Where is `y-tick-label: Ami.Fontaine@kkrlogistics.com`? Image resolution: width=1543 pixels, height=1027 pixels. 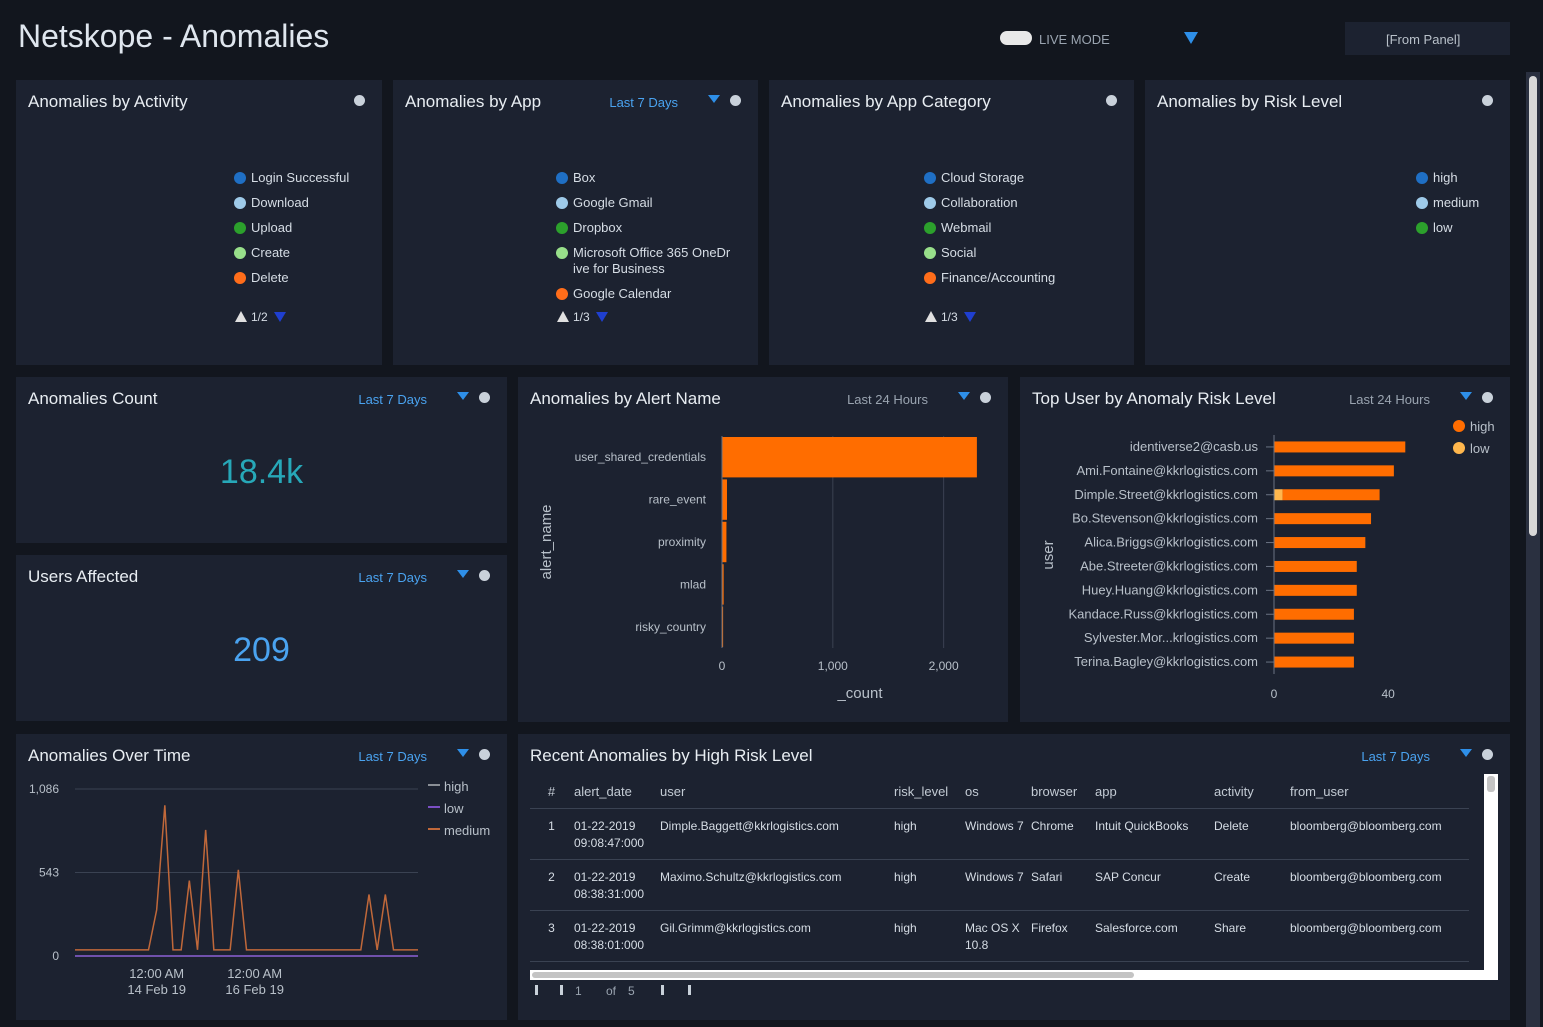 y-tick-label: Ami.Fontaine@kkrlogistics.com is located at coordinates (1167, 470).